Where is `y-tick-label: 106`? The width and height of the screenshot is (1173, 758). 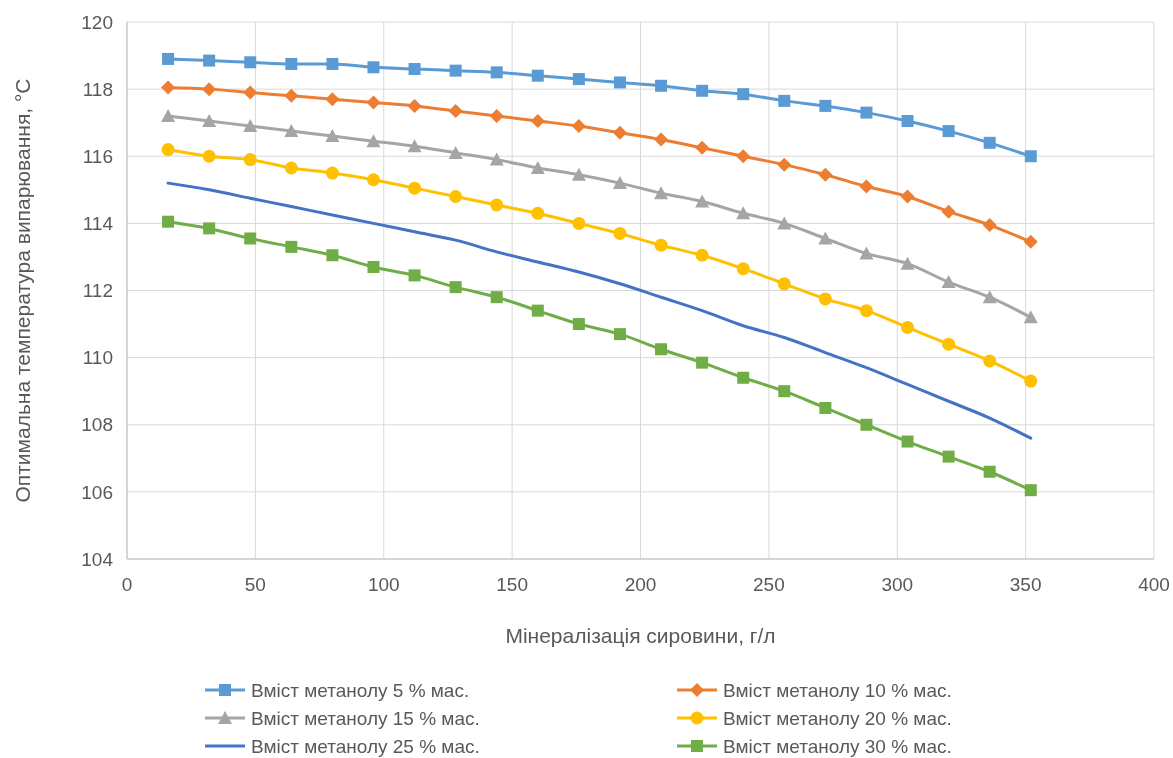 y-tick-label: 106 is located at coordinates (97, 492).